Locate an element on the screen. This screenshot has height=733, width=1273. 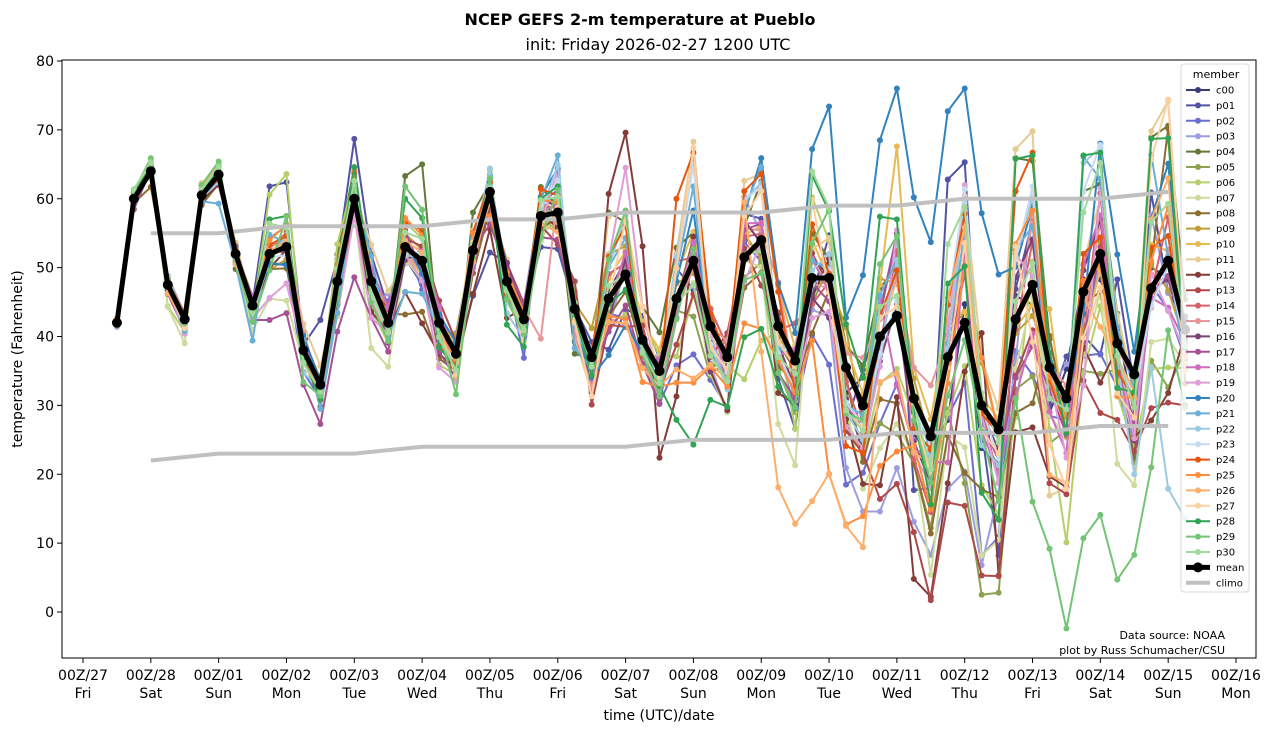
x-tick-day-label: Sun is located at coordinates (693, 694).